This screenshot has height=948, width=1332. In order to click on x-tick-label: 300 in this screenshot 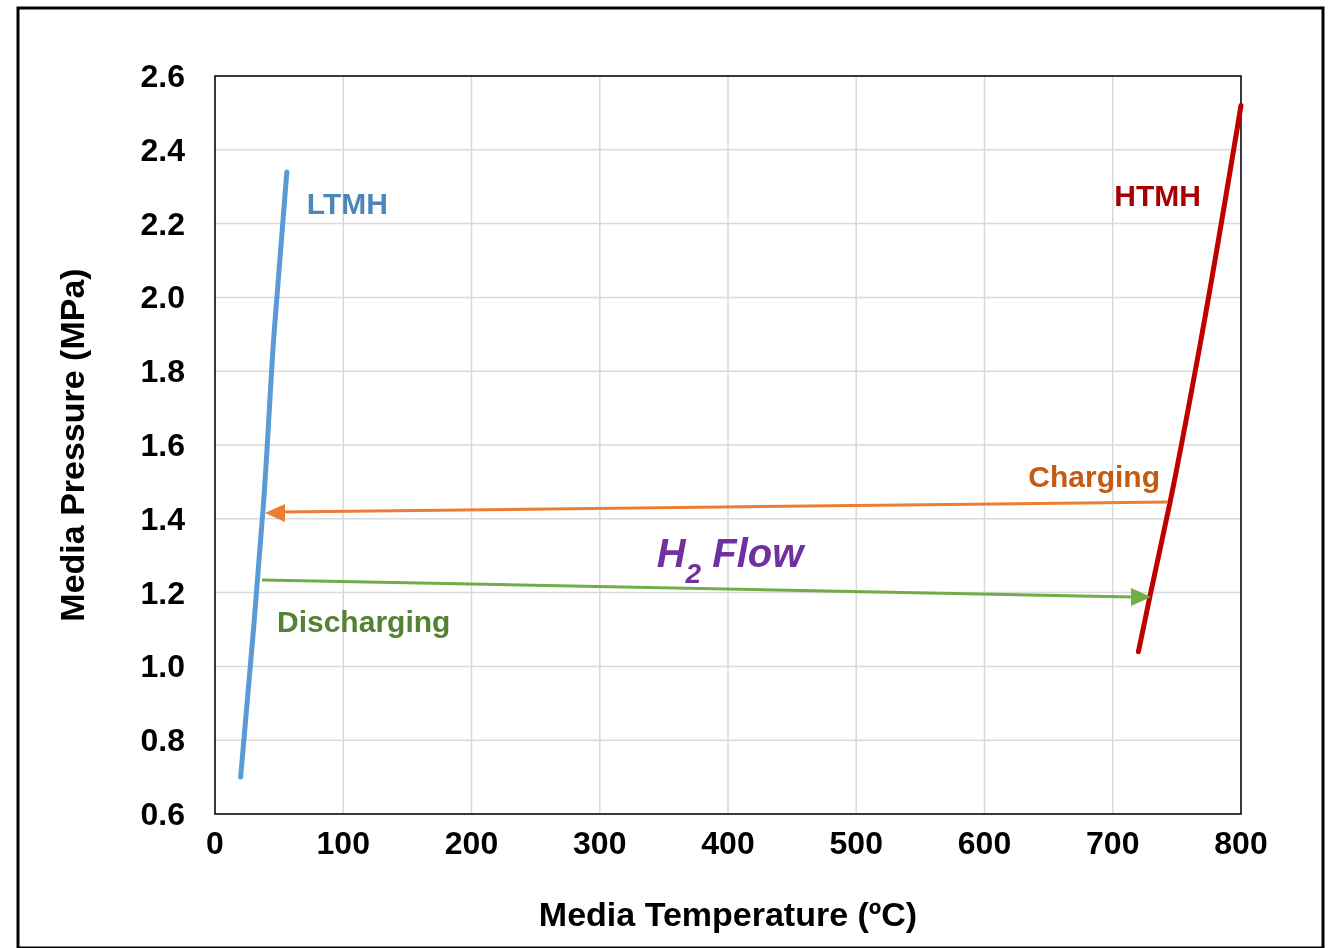, I will do `click(600, 843)`.